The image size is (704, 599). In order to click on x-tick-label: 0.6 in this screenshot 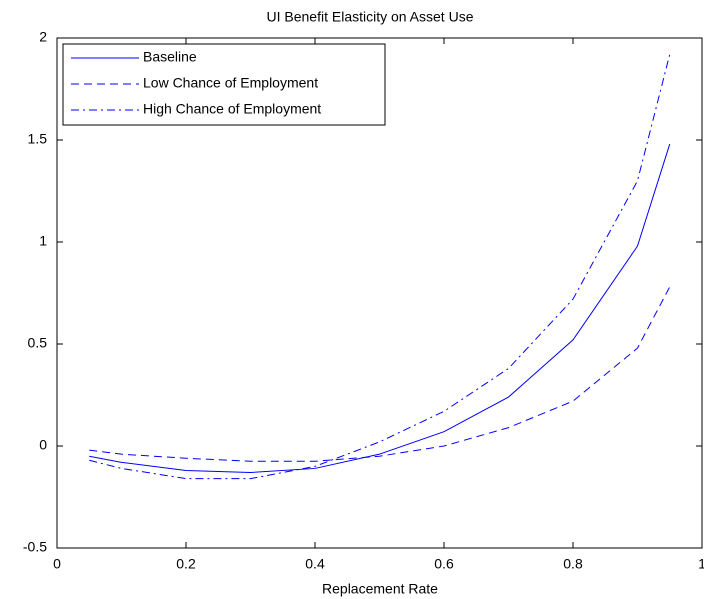, I will do `click(444, 564)`.